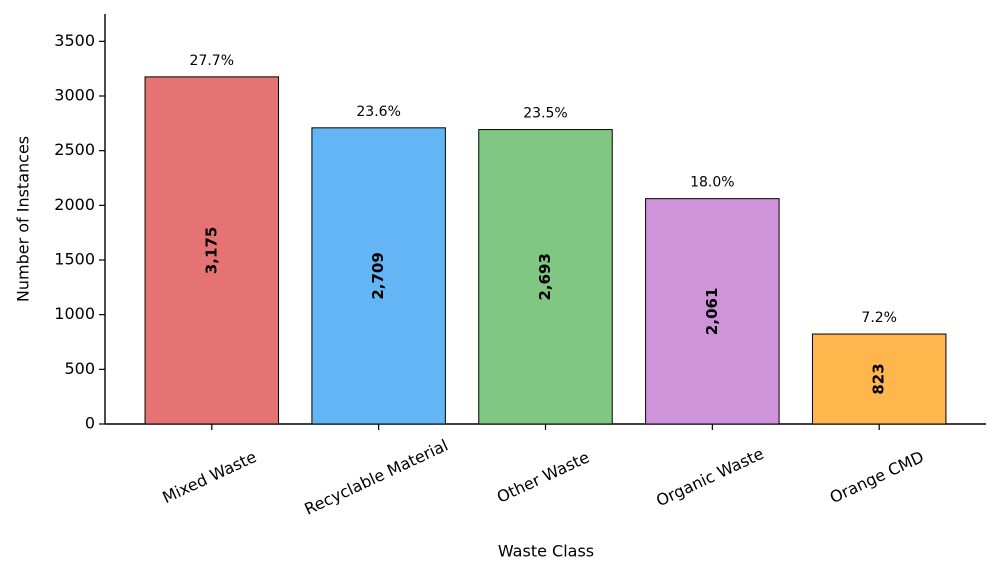 The width and height of the screenshot is (1000, 577). Describe the element at coordinates (23, 219) in the screenshot. I see `y-axis-label: Number of Instances` at that location.